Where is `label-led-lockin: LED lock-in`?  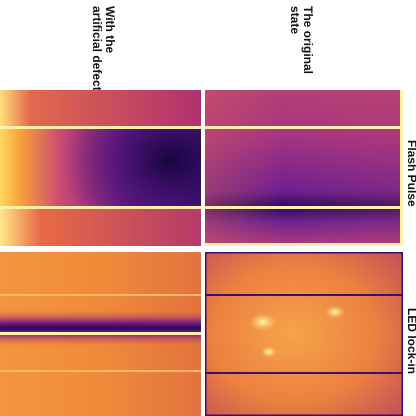 label-led-lockin: LED lock-in is located at coordinates (410, 341).